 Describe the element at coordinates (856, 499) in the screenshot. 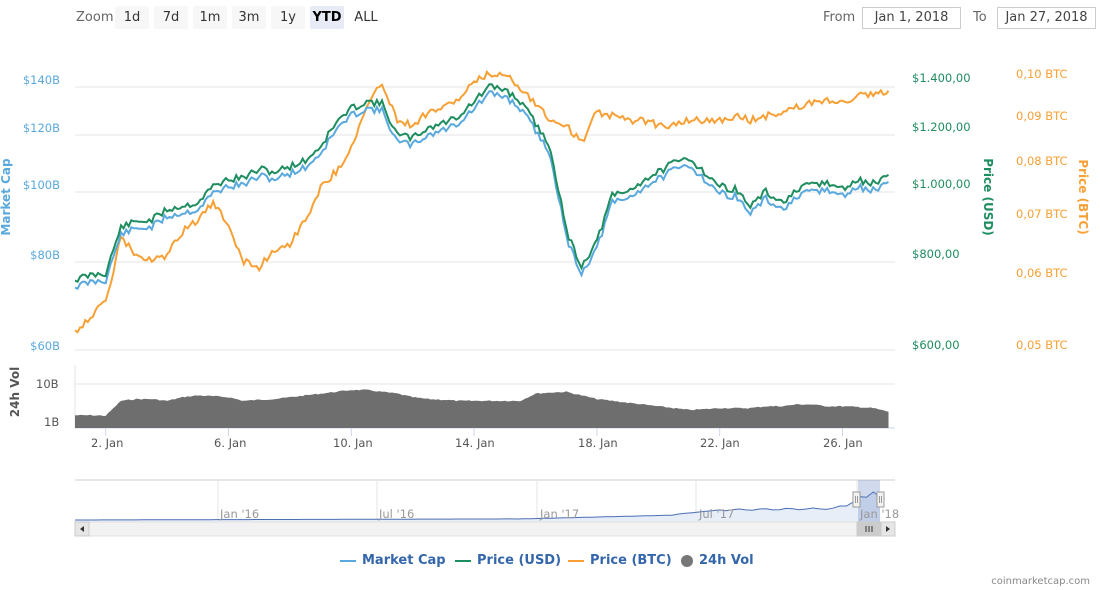

I see `navigator-left-handle` at that location.